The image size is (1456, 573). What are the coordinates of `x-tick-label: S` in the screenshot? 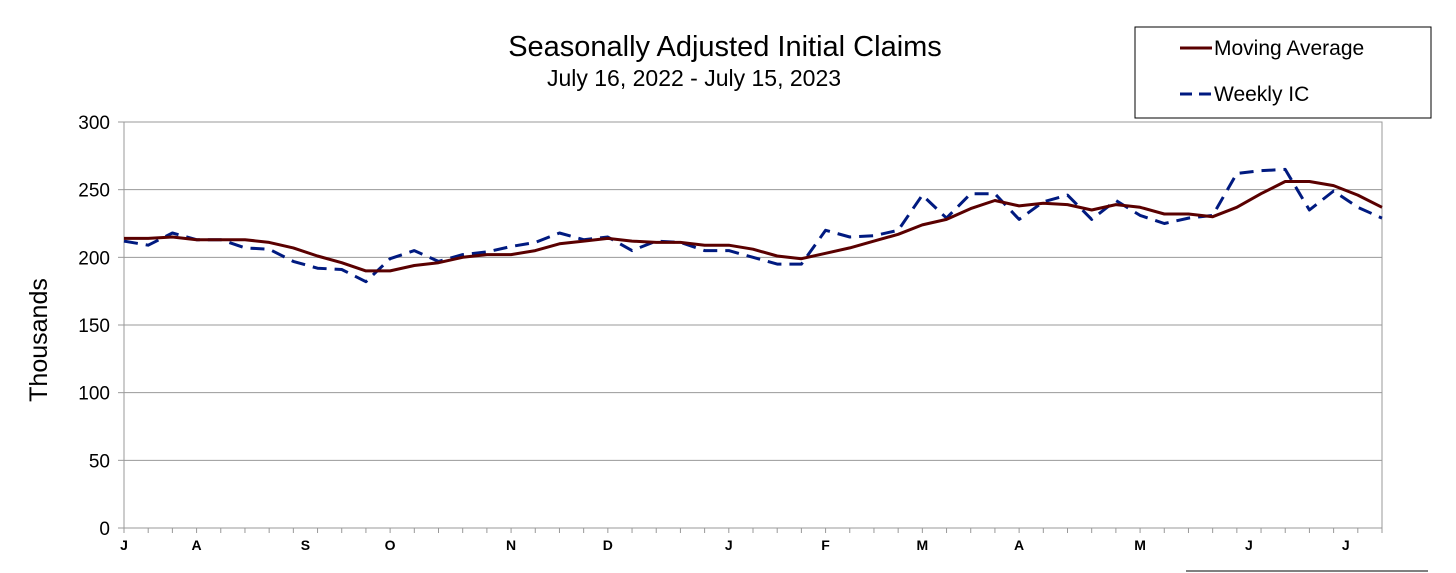 It's located at (305, 545).